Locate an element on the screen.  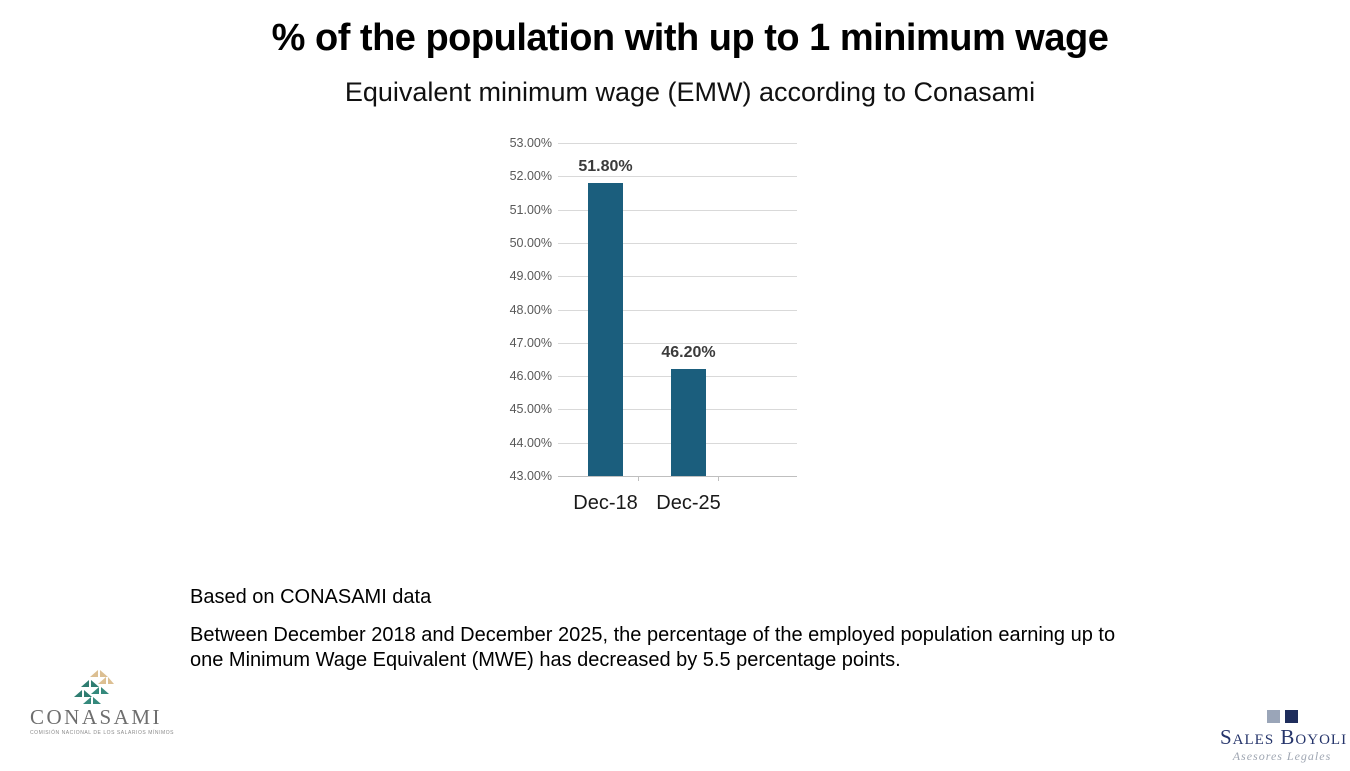
bar-value-label: 51.80% is located at coordinates (605, 166).